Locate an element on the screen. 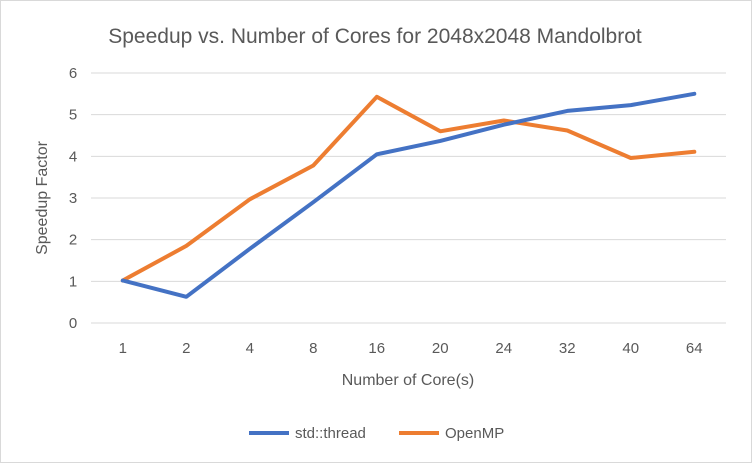 The width and height of the screenshot is (752, 463). legend-label-0: std::thread is located at coordinates (330, 433).